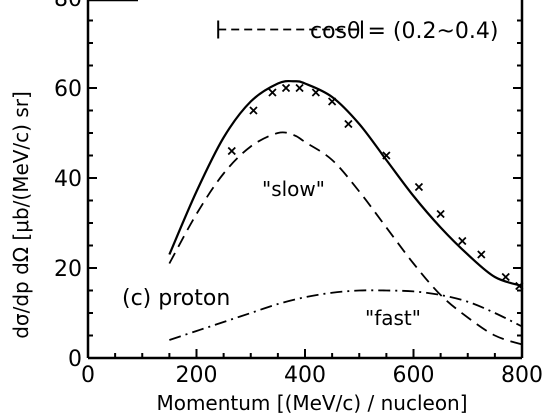 This screenshot has width=543, height=415. Describe the element at coordinates (68, 89) in the screenshot. I see `y-tick-label: 60` at that location.